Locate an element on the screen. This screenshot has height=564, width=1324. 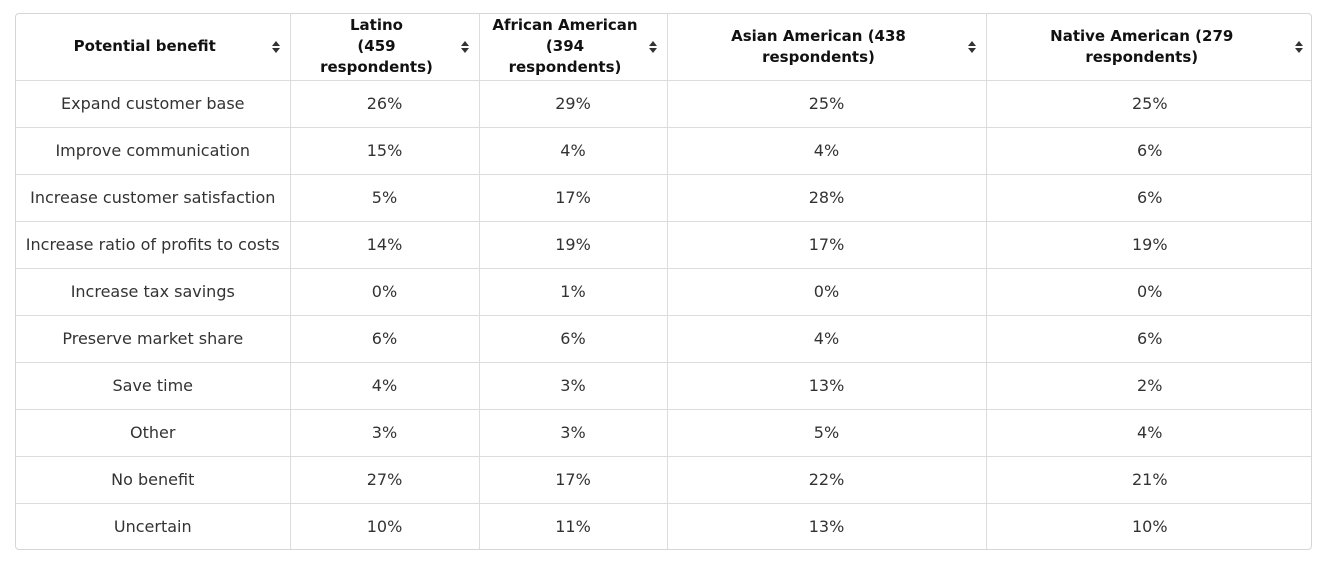
african-american-value-cell: 19% is located at coordinates (573, 245).